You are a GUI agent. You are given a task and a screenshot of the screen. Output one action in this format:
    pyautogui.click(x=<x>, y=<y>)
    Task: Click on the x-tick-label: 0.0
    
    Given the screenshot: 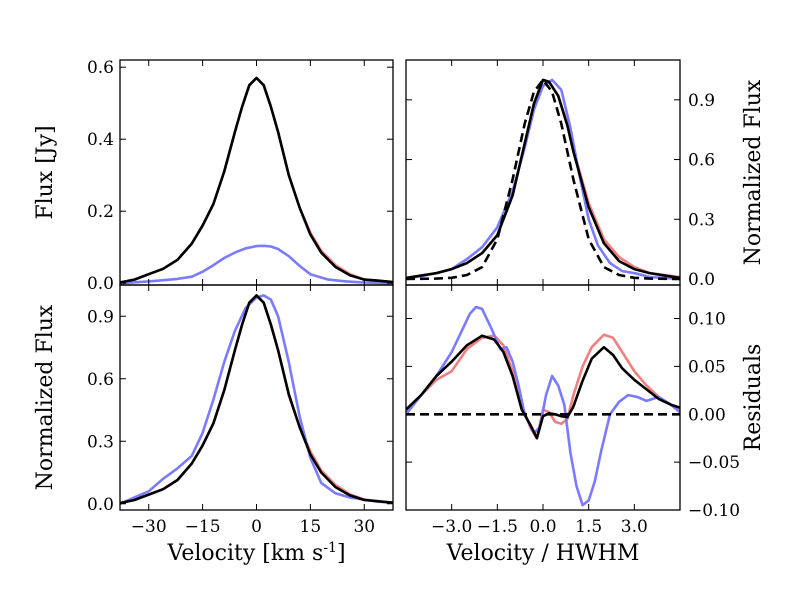 What is the action you would take?
    pyautogui.click(x=542, y=527)
    